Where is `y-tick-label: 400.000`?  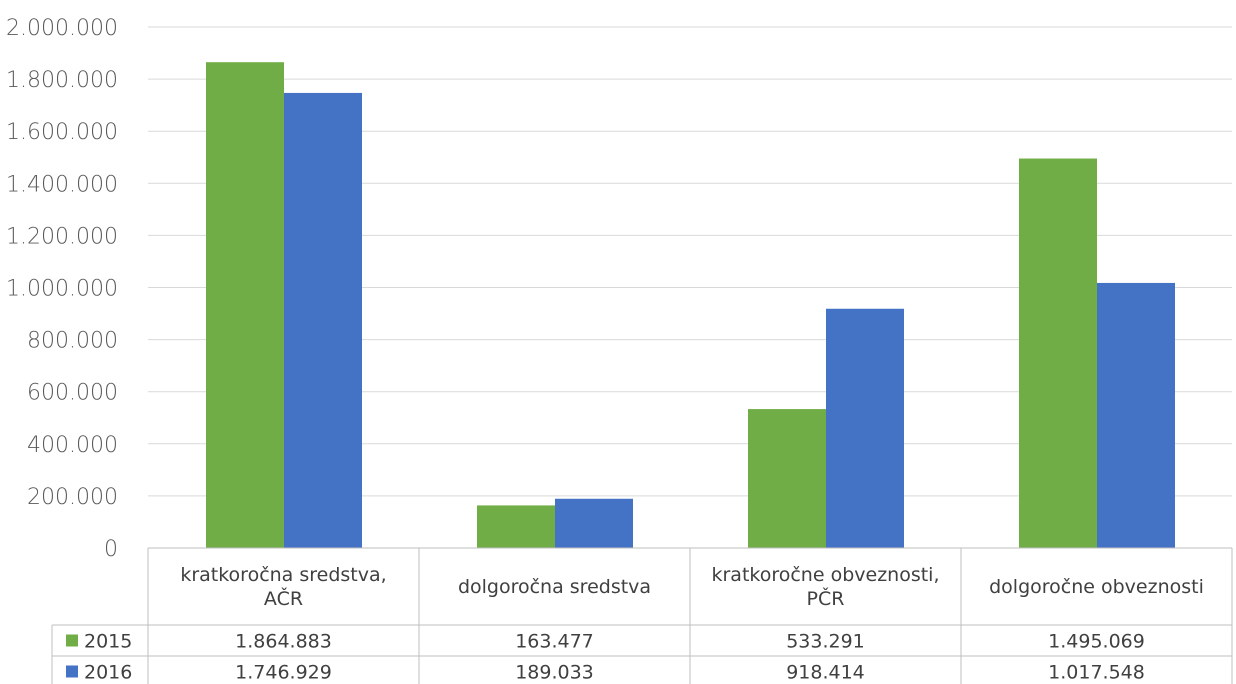 y-tick-label: 400.000 is located at coordinates (72, 445).